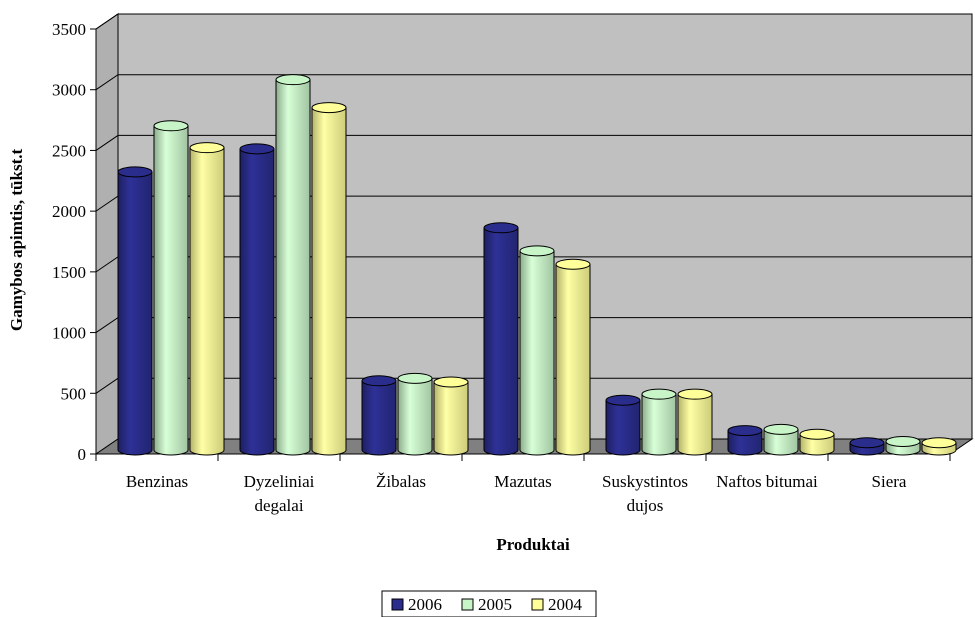 This screenshot has width=975, height=617. I want to click on x-tick-label: Naftos bitumai, so click(767, 481).